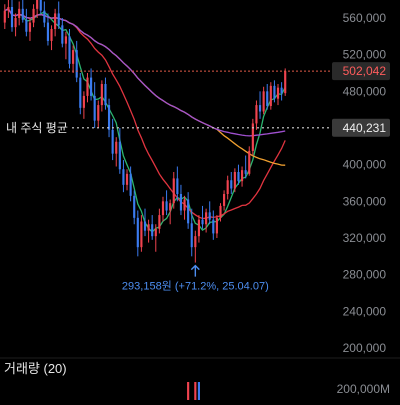  What do you see at coordinates (365, 311) in the screenshot?
I see `y-tick-label: 240,000` at bounding box center [365, 311].